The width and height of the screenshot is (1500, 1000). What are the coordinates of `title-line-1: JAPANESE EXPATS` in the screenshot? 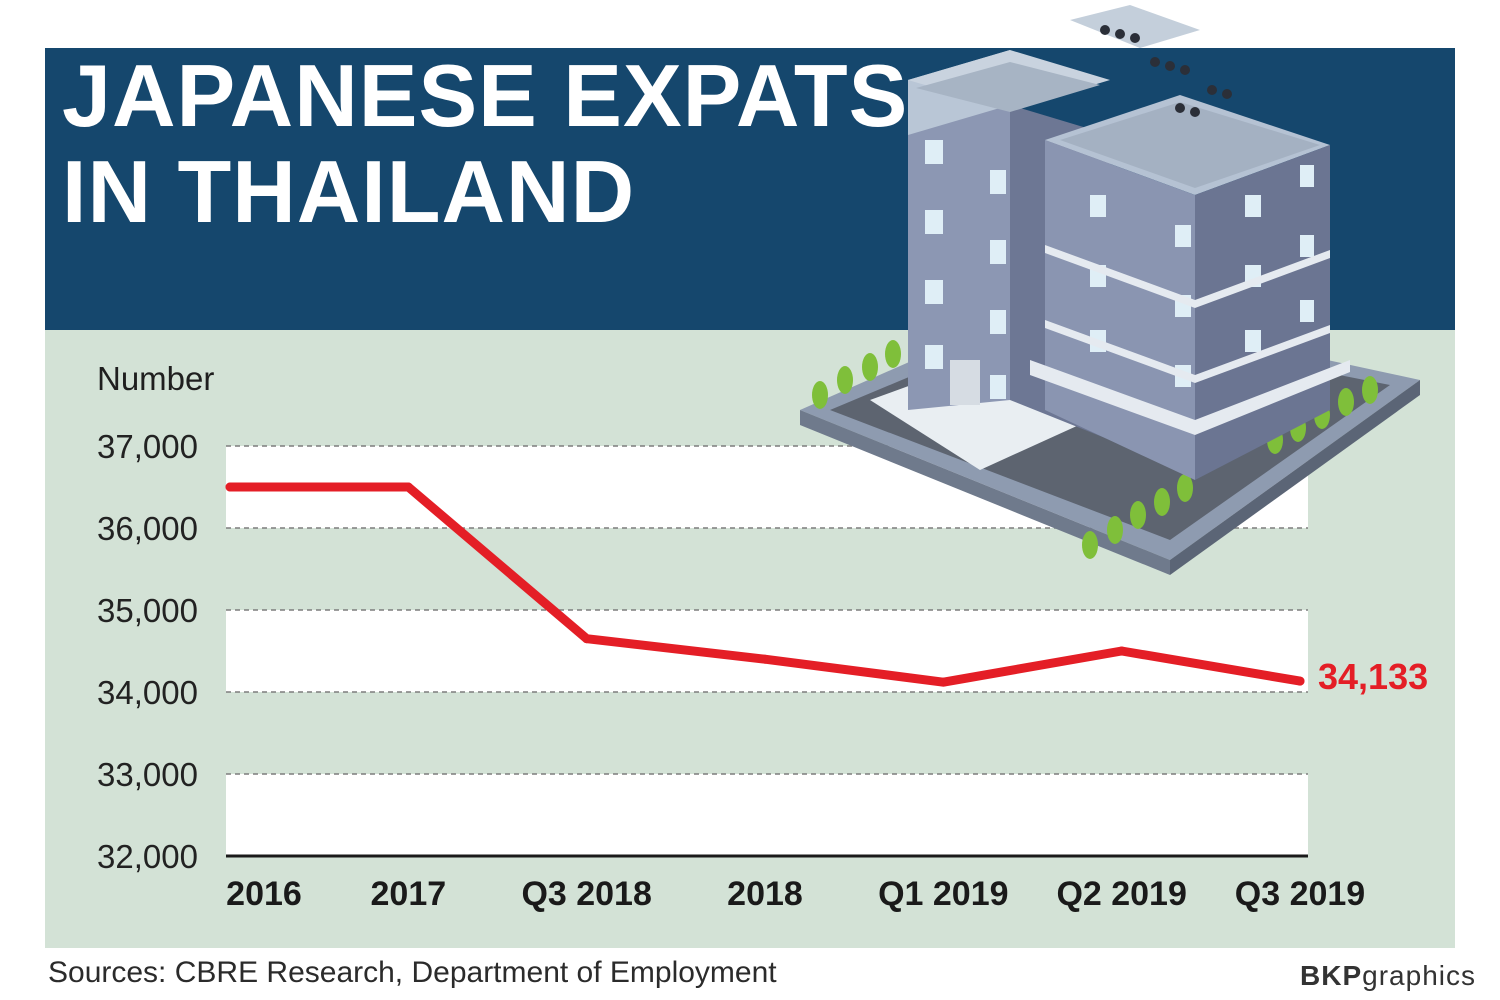 It's located at (485, 95).